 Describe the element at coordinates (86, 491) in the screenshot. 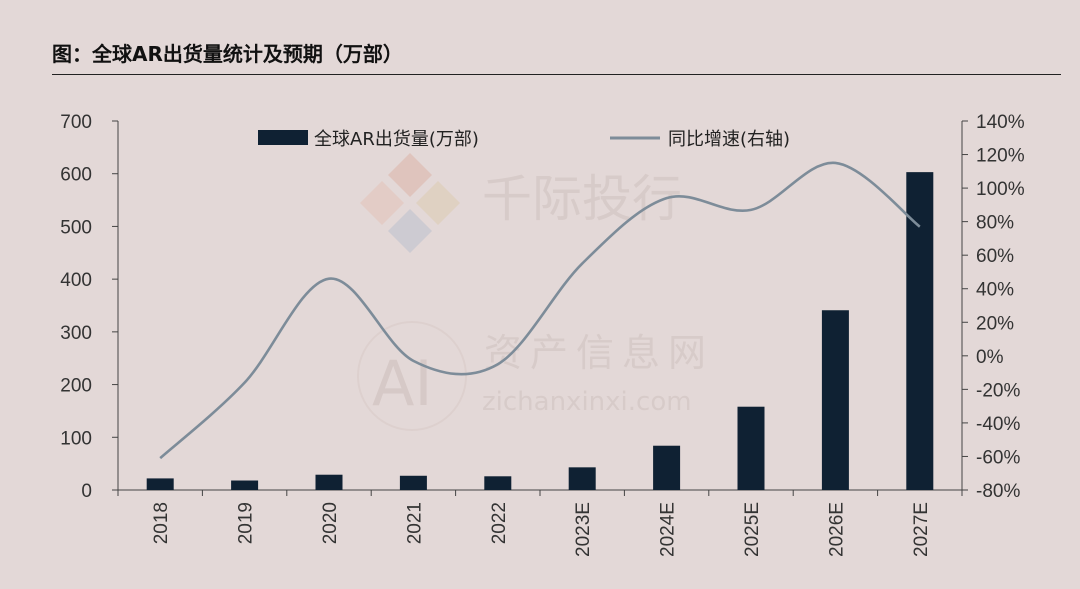

I see `y-left-tick-label: 0` at that location.